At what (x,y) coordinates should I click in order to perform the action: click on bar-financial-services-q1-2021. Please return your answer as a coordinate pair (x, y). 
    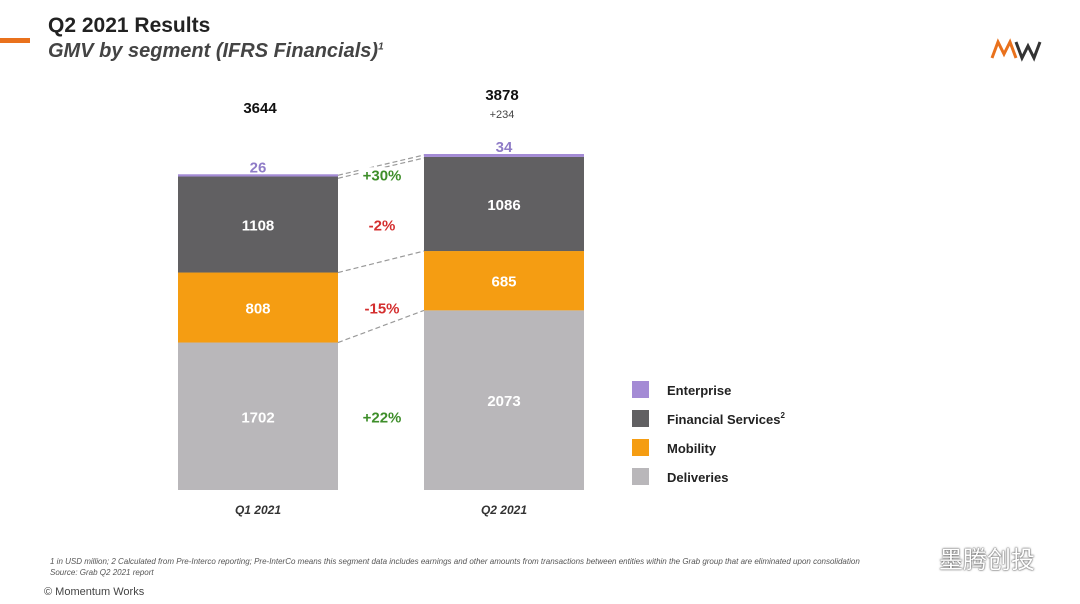
    Looking at the image, I should click on (258, 224).